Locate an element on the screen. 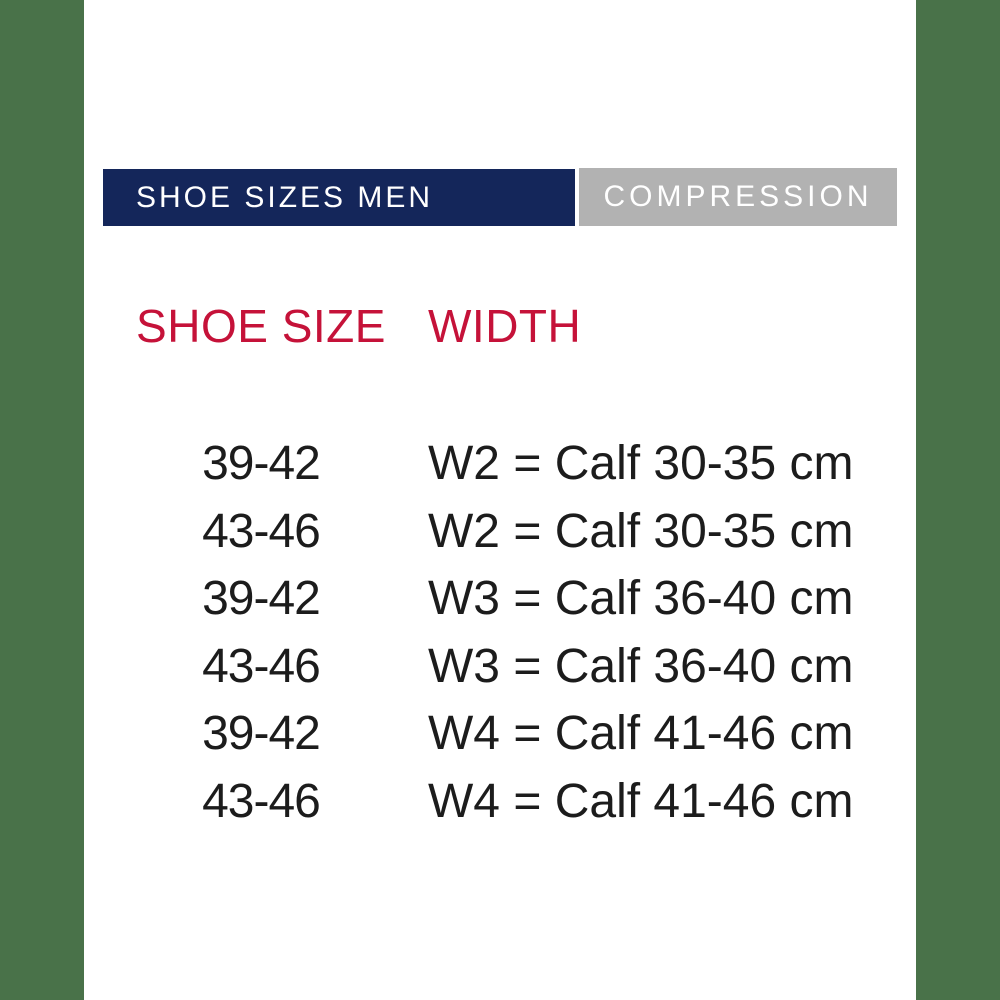  tab-shoe-sizes-men: SHOE SIZES MEN is located at coordinates (339, 197).